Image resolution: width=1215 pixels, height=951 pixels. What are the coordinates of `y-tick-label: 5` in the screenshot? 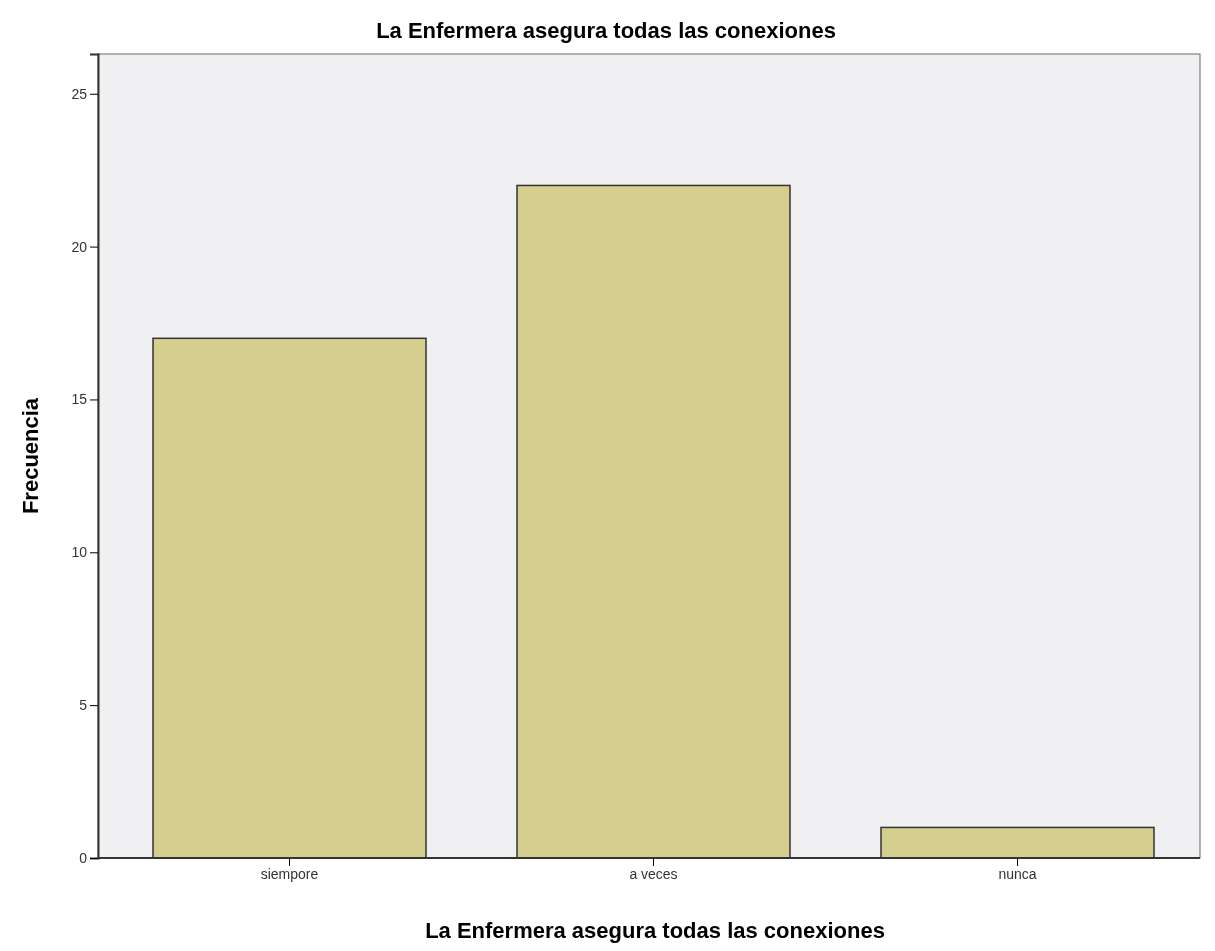 It's located at (83, 705).